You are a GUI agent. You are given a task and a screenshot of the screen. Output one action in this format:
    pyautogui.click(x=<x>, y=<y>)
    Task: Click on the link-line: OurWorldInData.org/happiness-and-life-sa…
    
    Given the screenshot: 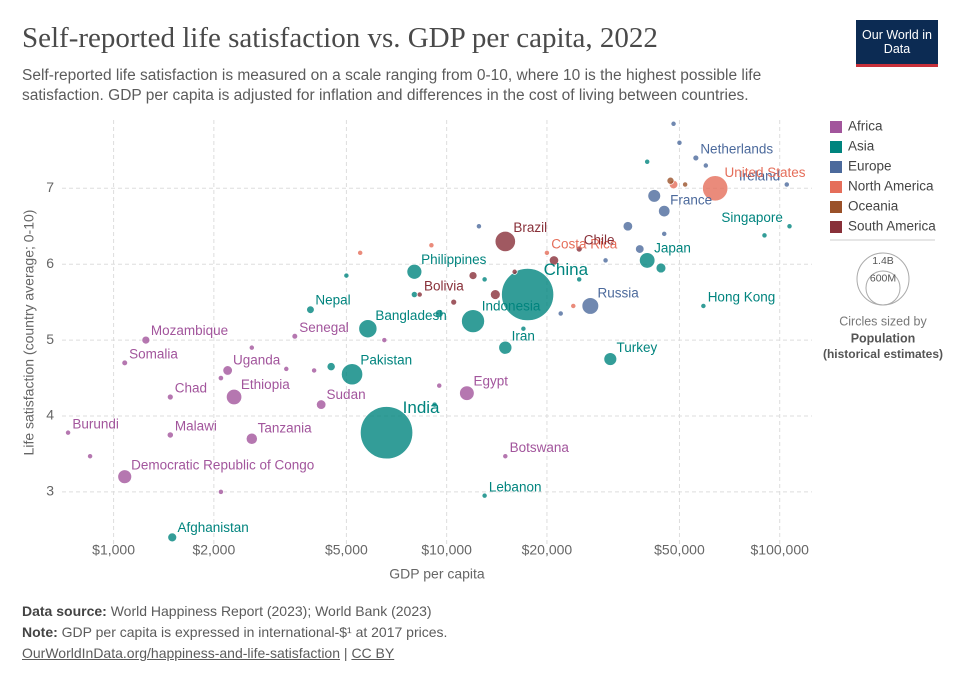 What is the action you would take?
    pyautogui.click(x=234, y=653)
    